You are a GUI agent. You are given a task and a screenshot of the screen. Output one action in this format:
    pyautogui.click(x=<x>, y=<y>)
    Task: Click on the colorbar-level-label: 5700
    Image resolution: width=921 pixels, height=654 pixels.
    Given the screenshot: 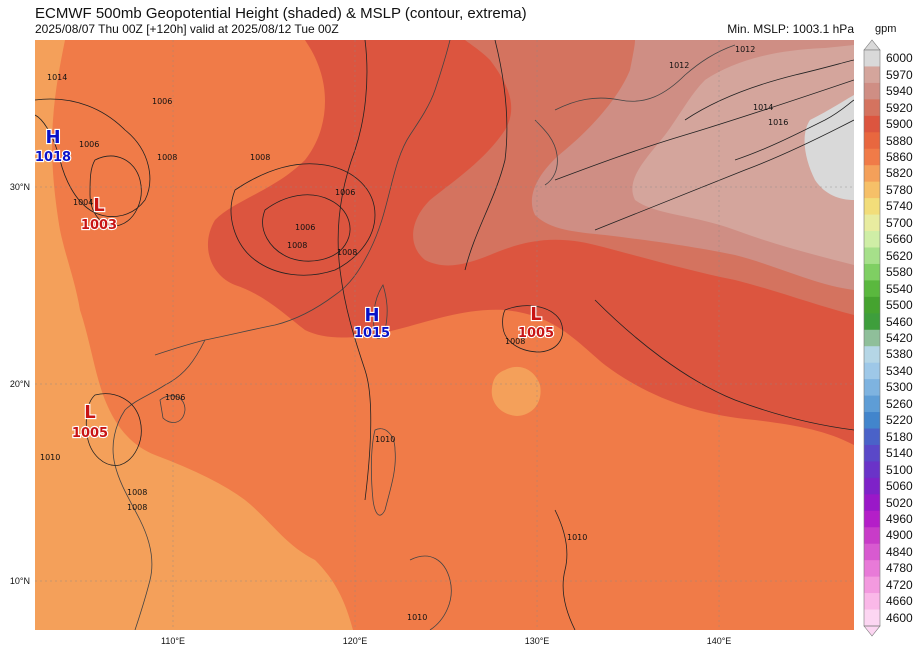 What is the action you would take?
    pyautogui.click(x=899, y=222)
    